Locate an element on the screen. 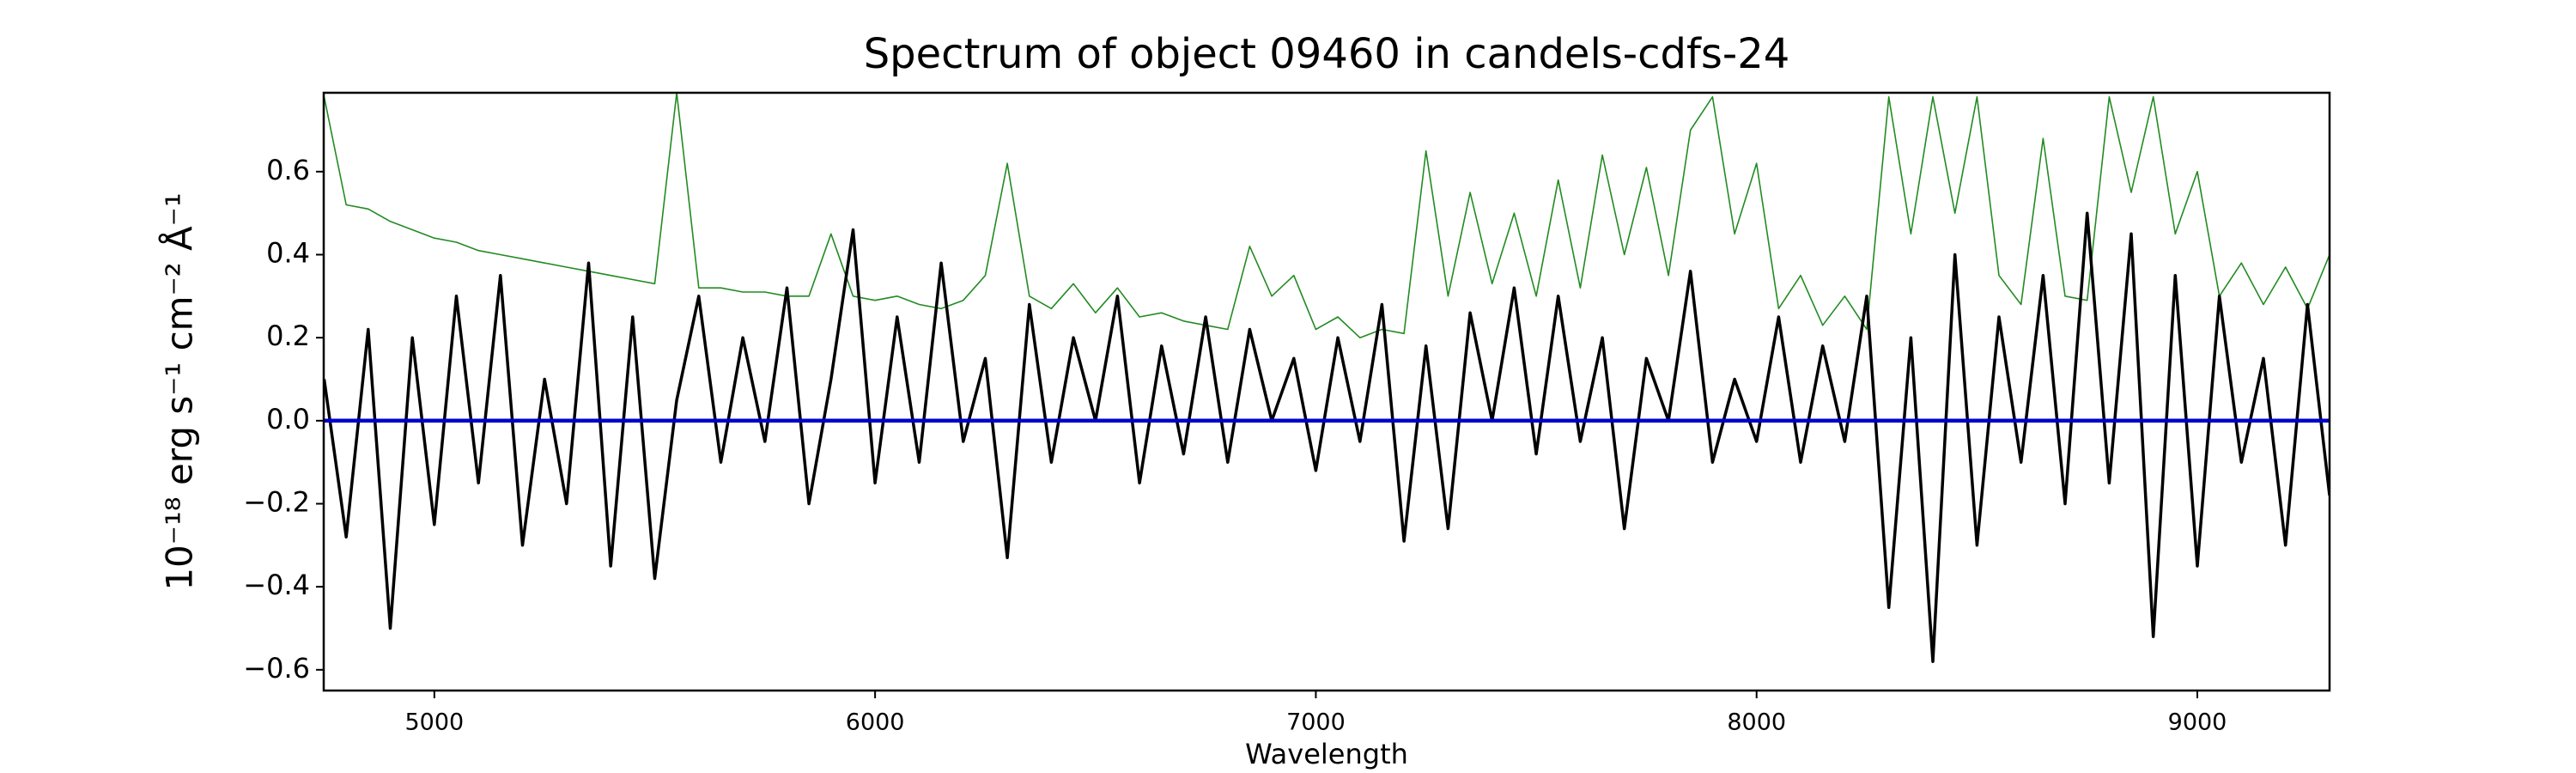 The height and width of the screenshot is (773, 2576). x-tick-label: 7000 is located at coordinates (1316, 722).